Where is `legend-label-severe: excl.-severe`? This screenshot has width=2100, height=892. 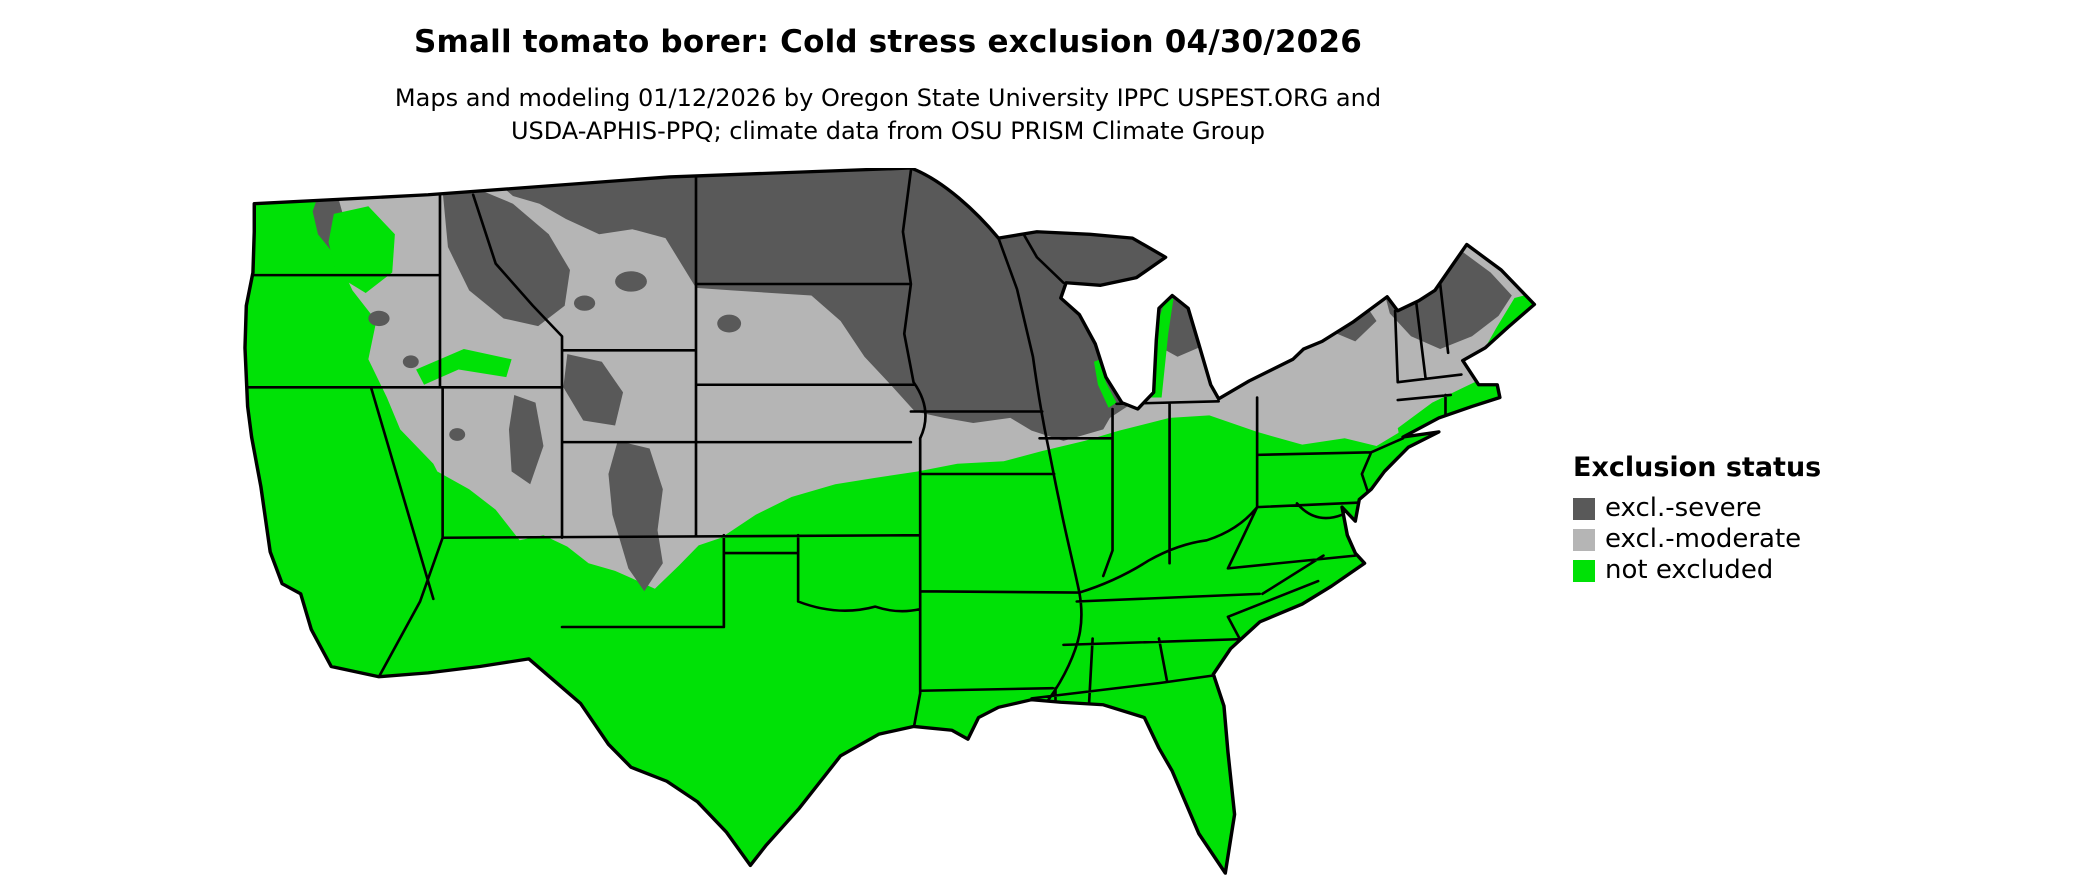 legend-label-severe: excl.-severe is located at coordinates (1683, 508).